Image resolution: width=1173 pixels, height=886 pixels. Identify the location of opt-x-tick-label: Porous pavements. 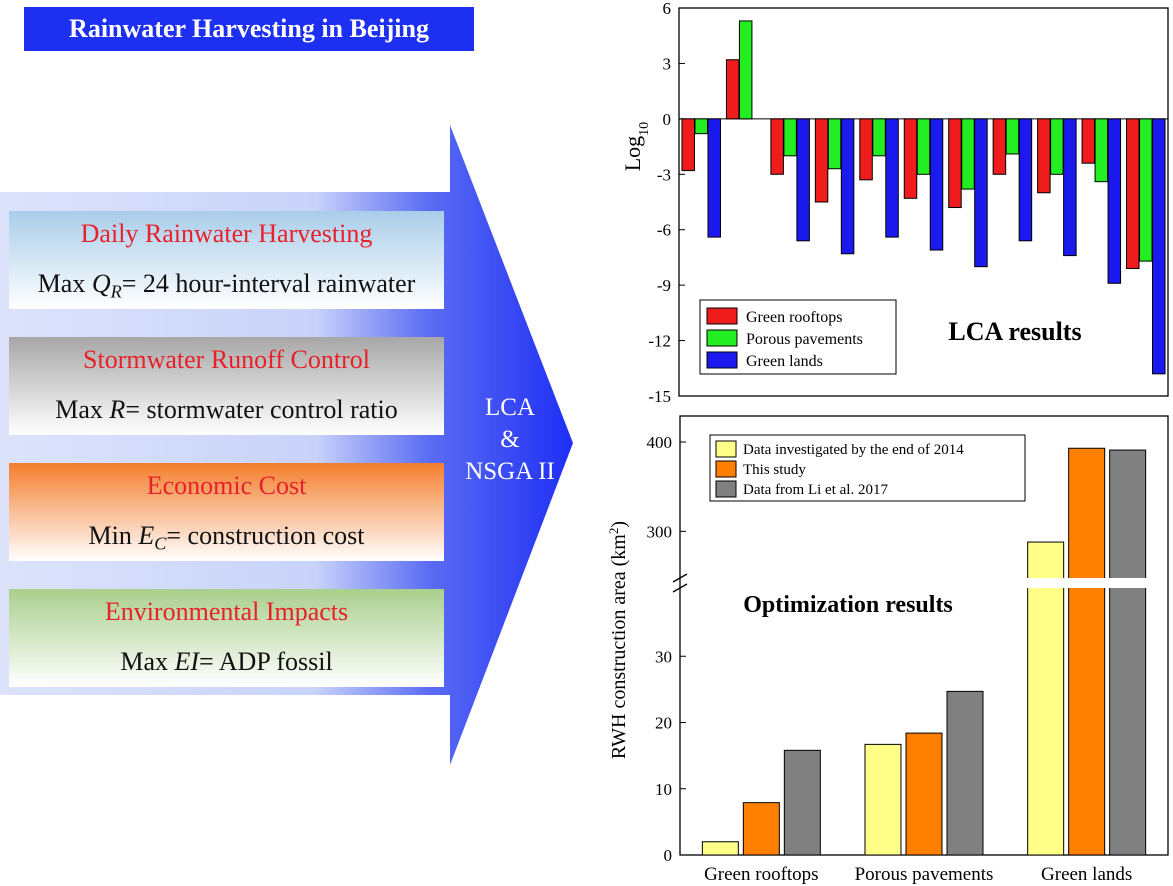
(924, 874).